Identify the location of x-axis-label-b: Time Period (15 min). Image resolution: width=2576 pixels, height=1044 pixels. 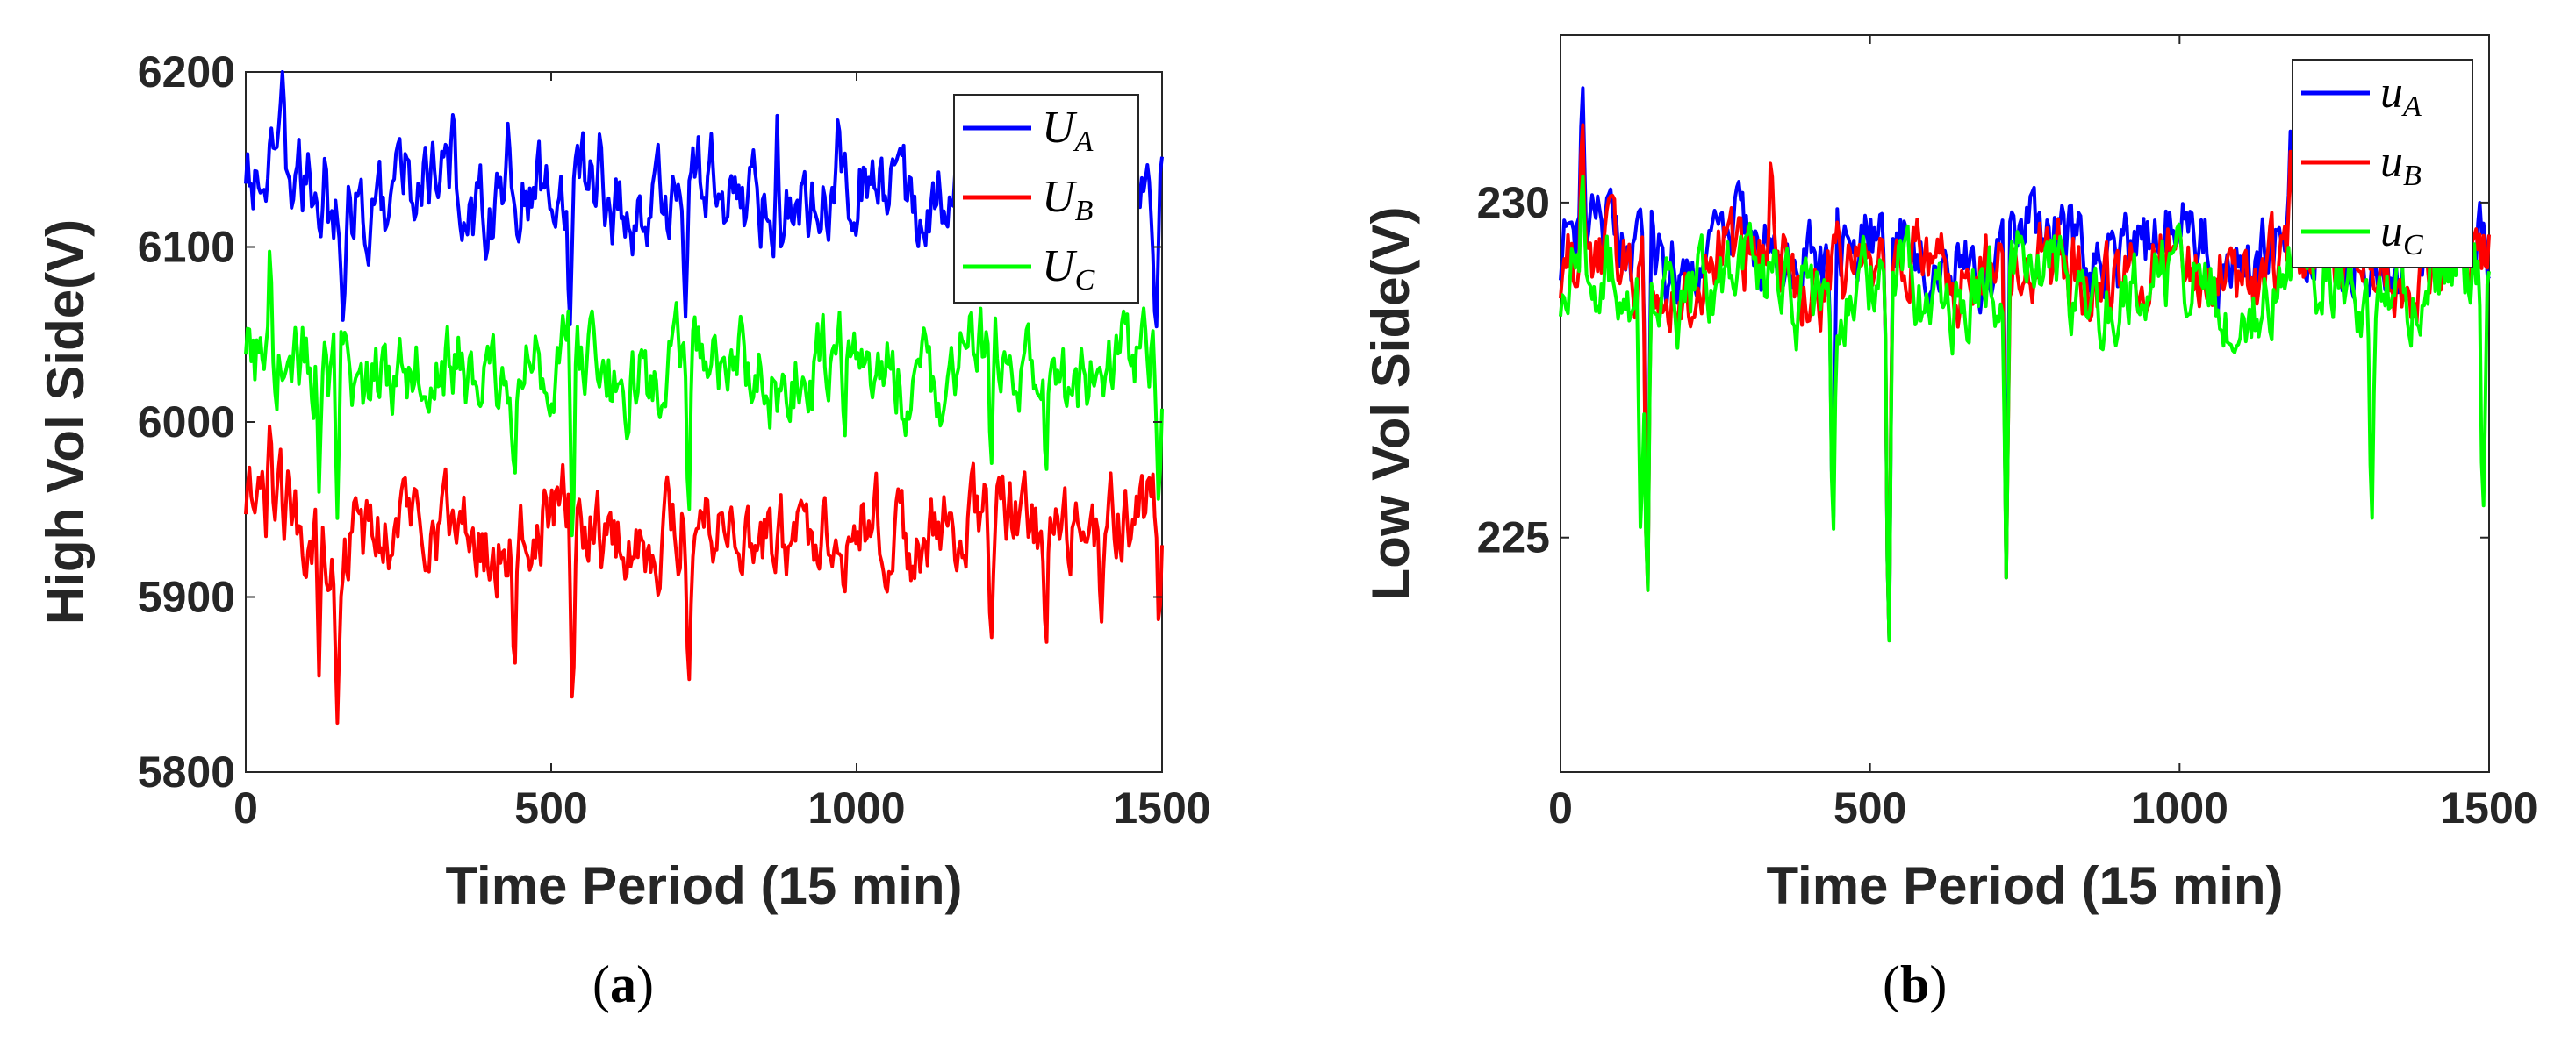
(2025, 885).